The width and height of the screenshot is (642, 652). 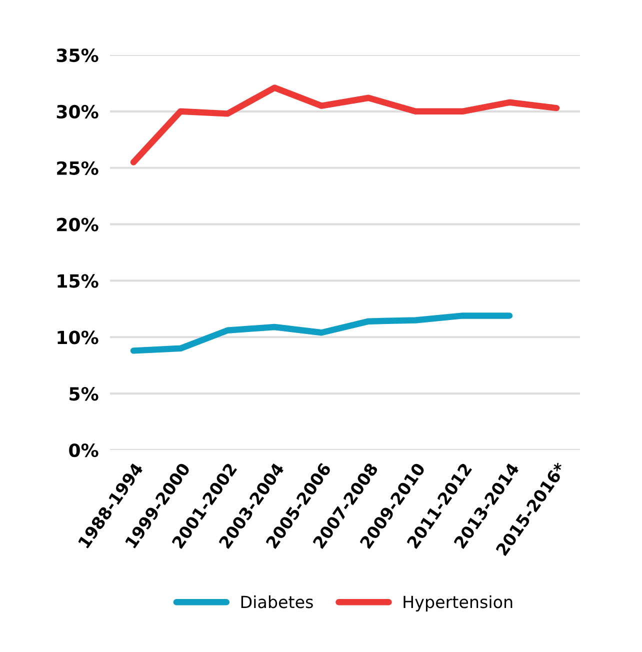 I want to click on y-tick-label: 35%, so click(x=77, y=55).